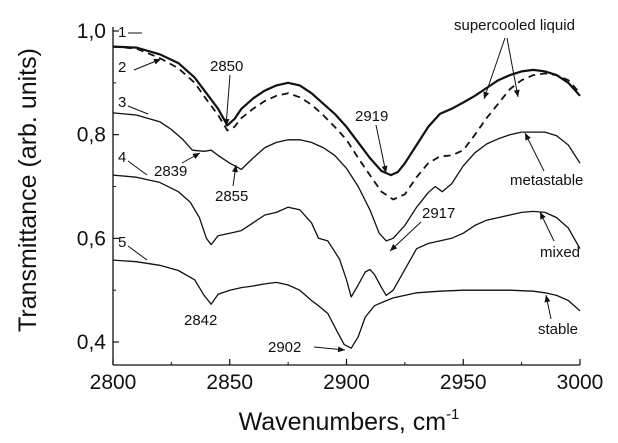 Image resolution: width=618 pixels, height=443 pixels. I want to click on curve-number-5: 5, so click(122, 242).